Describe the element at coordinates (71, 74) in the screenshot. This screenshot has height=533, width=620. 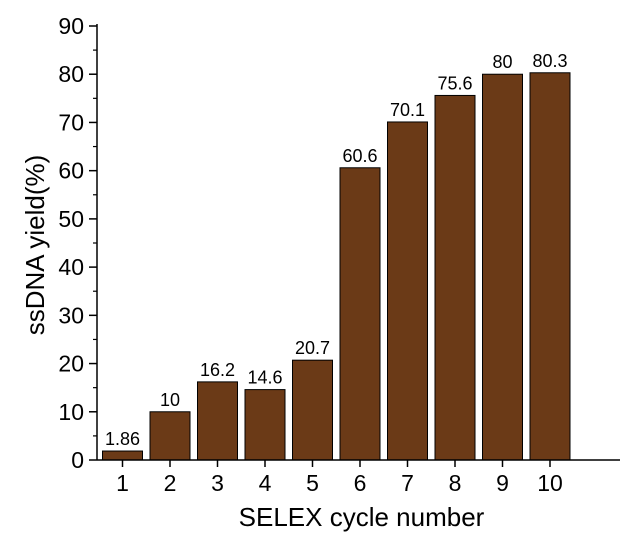
I see `y-tick-label: 80` at that location.